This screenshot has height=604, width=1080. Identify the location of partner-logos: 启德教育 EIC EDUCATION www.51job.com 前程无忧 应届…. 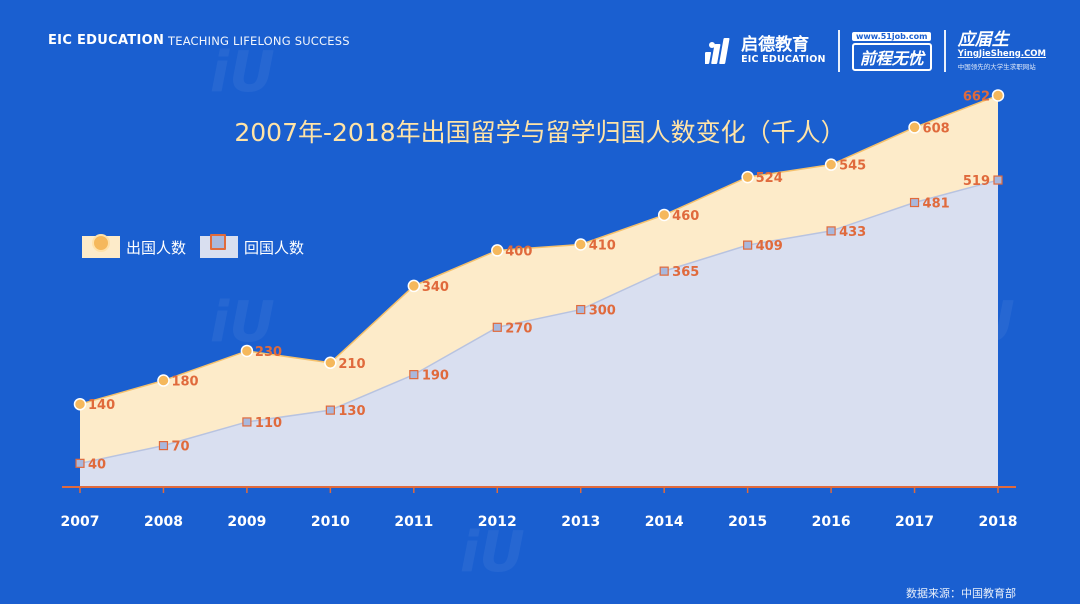
(875, 51).